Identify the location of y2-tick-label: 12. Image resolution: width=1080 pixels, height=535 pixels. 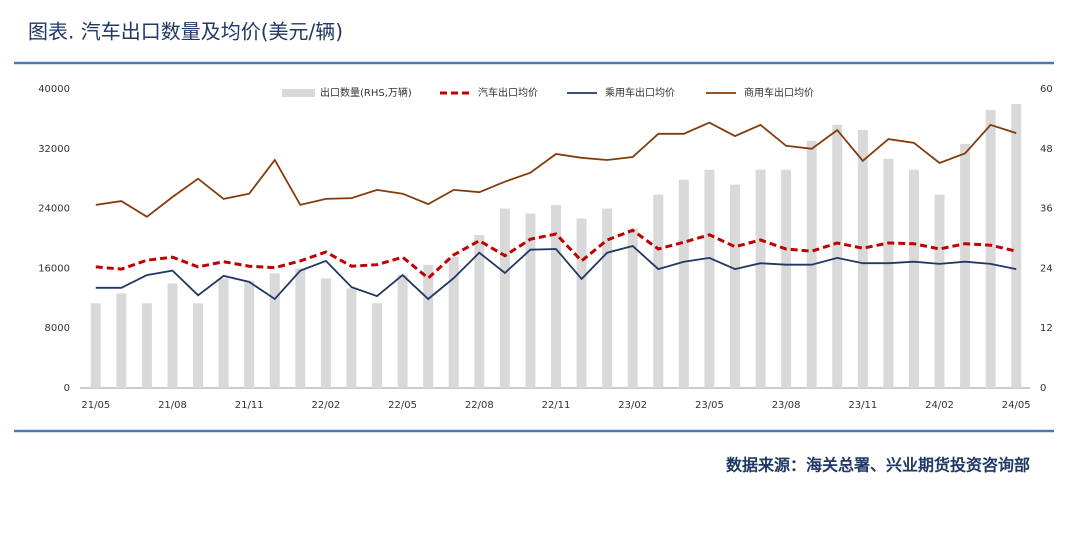
(1046, 328).